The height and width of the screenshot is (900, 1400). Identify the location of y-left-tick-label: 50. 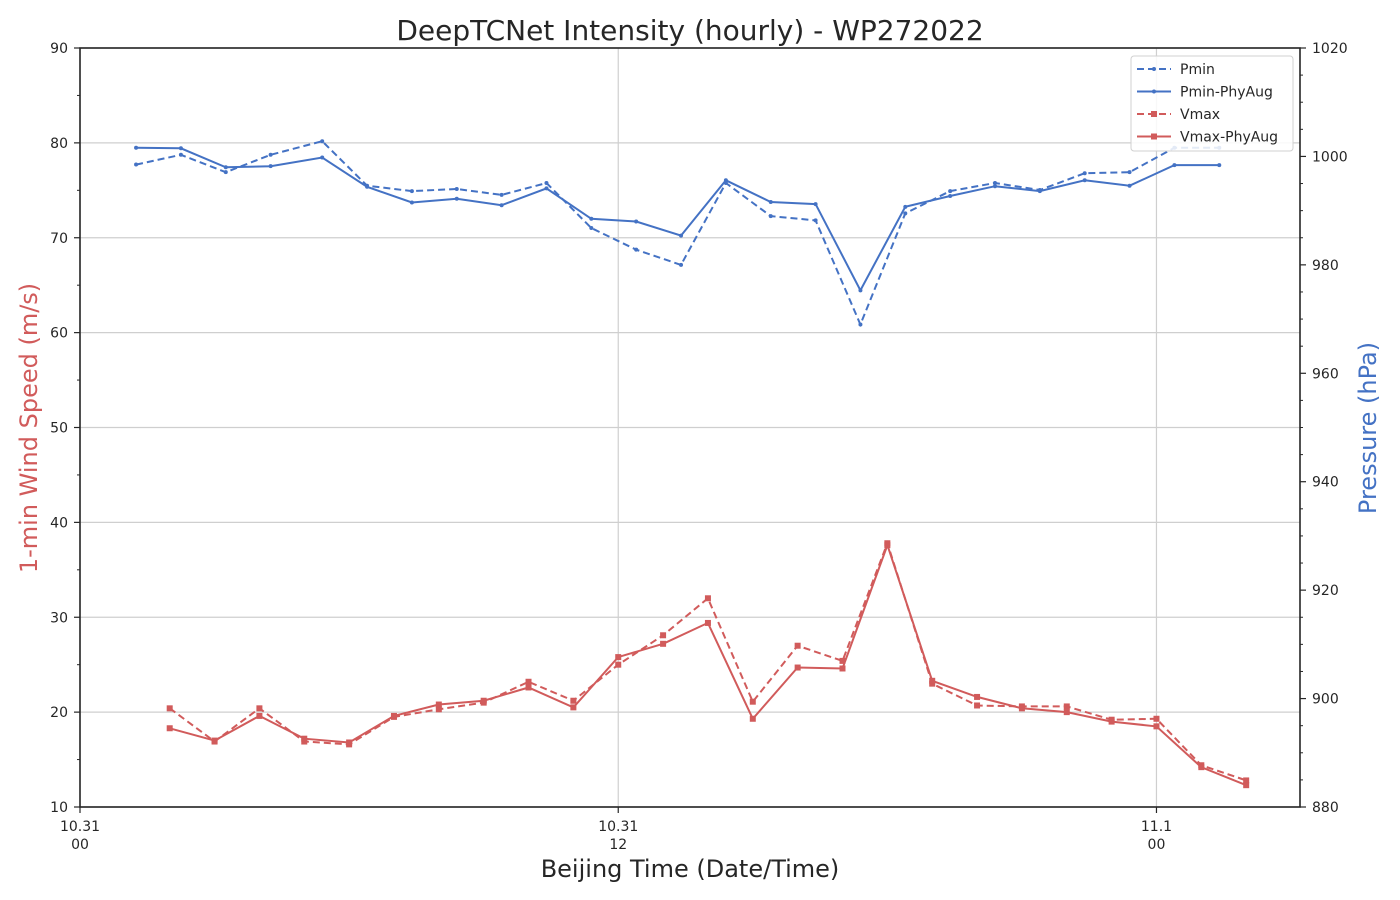
(59, 429).